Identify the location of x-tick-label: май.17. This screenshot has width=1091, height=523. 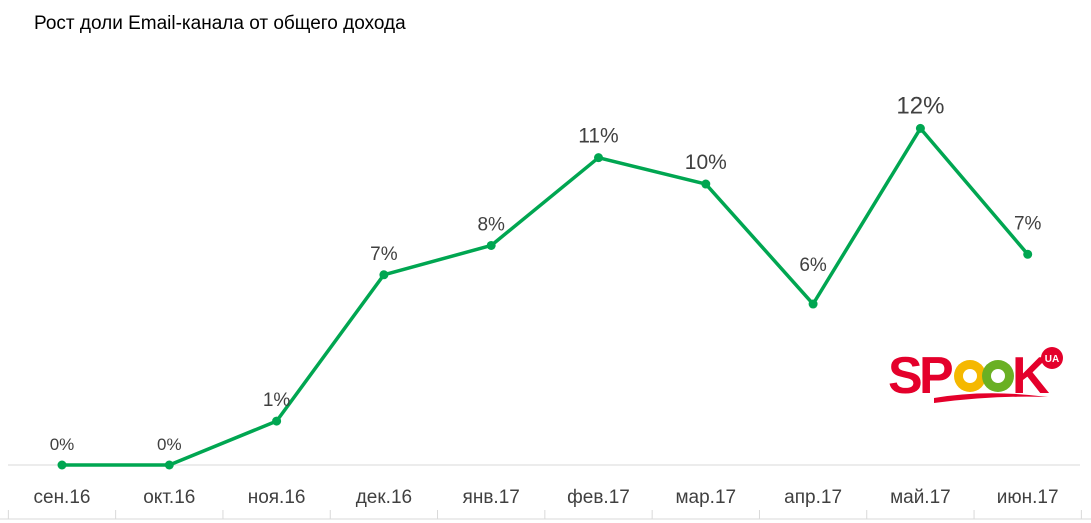
(920, 497).